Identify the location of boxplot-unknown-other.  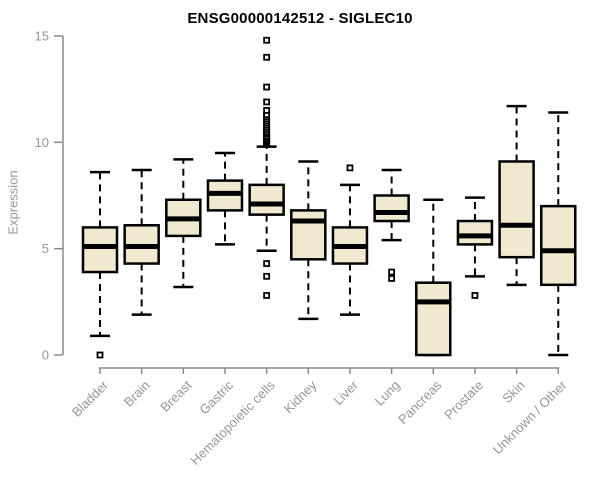
(558, 234).